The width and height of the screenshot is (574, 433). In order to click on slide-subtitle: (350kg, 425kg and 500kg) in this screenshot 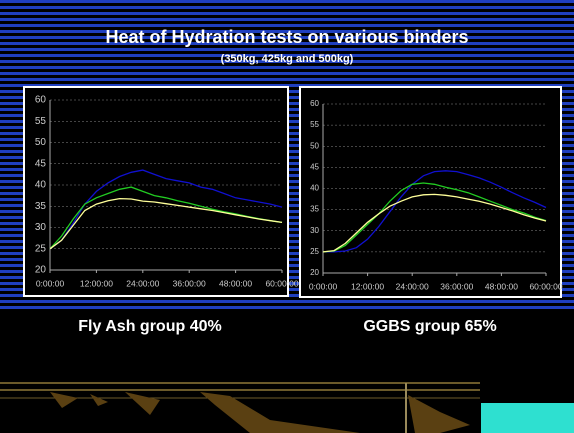, I will do `click(287, 59)`.